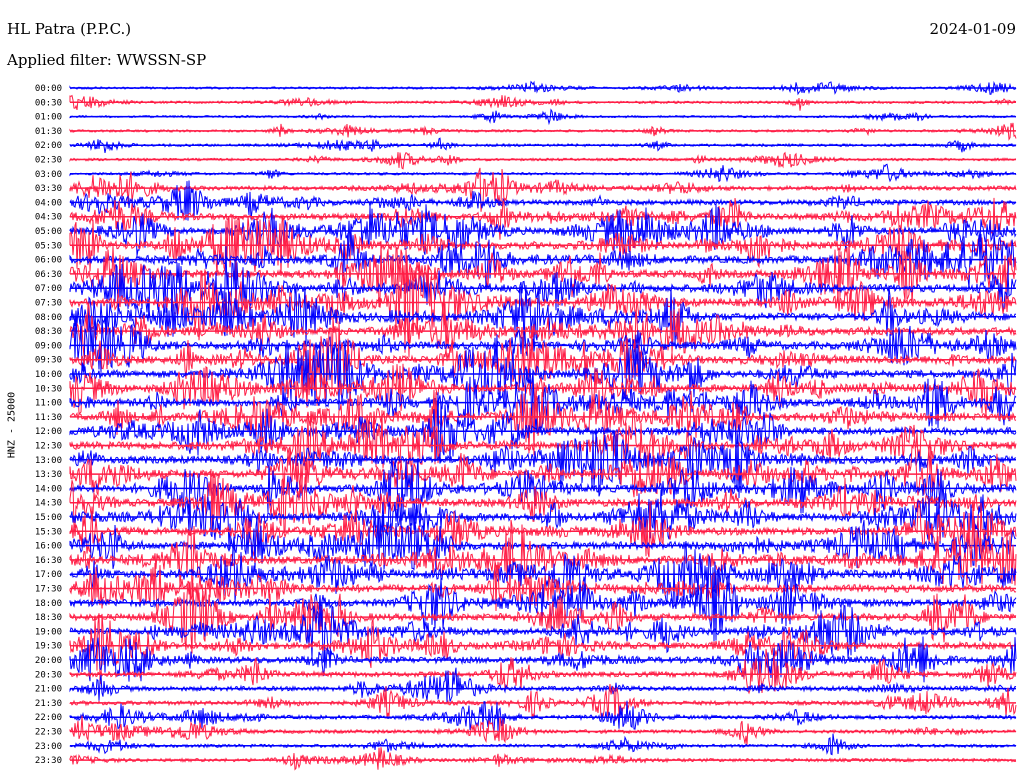  Describe the element at coordinates (48, 132) in the screenshot. I see `time-label: 01:30` at that location.